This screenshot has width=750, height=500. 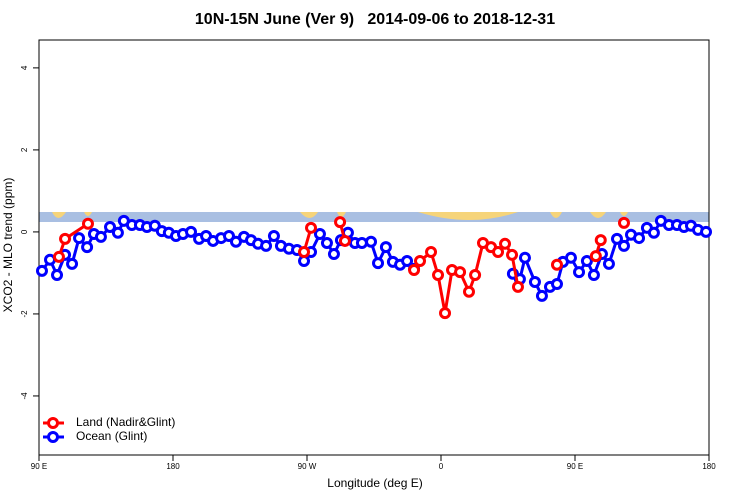 What do you see at coordinates (24, 67) in the screenshot?
I see `y-tick-label: 4` at bounding box center [24, 67].